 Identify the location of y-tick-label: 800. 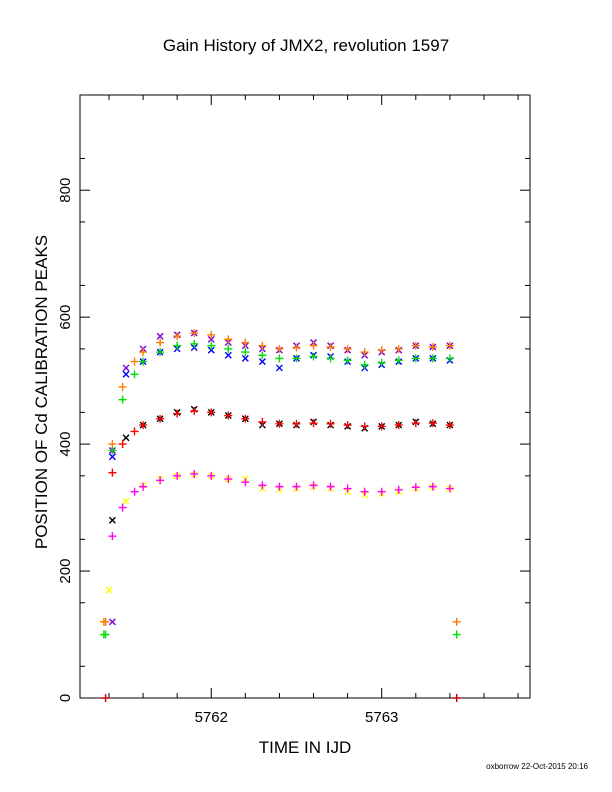
(65, 190).